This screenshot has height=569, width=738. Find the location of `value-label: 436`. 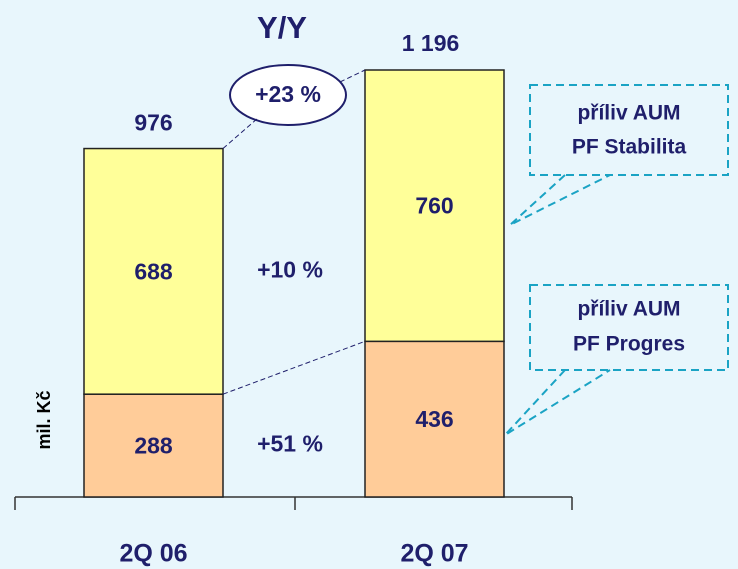

value-label: 436 is located at coordinates (434, 419).